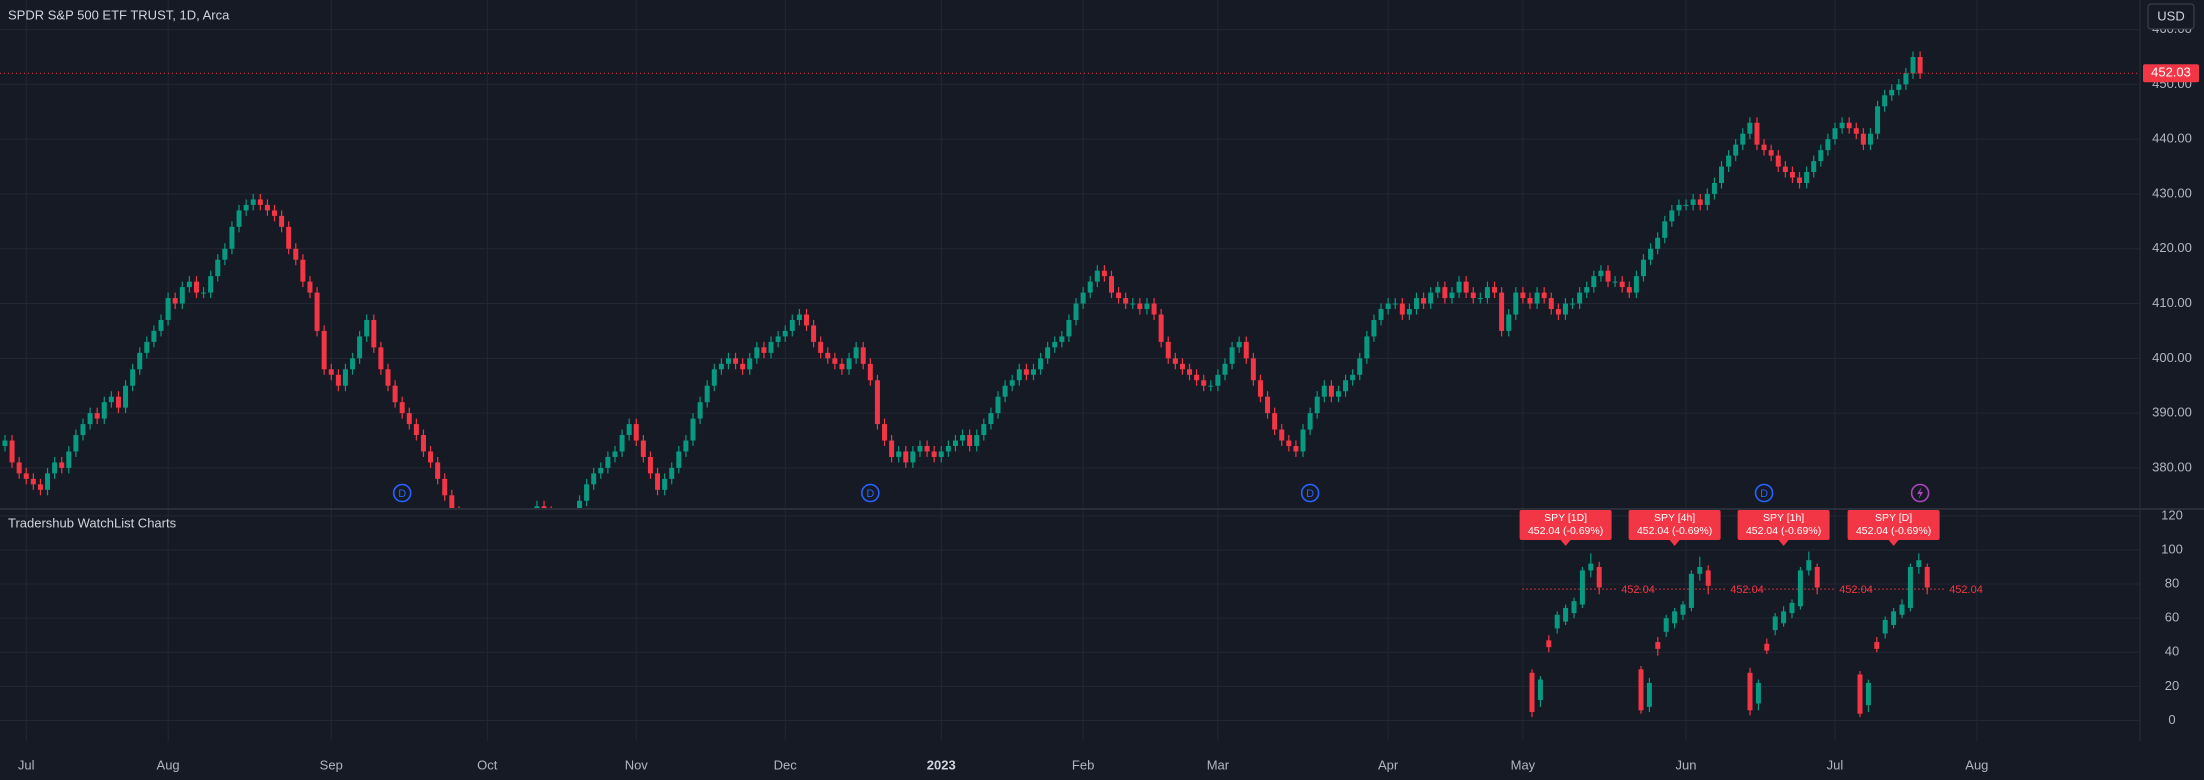 The image size is (2204, 780). I want to click on label-box, so click(1893, 525).